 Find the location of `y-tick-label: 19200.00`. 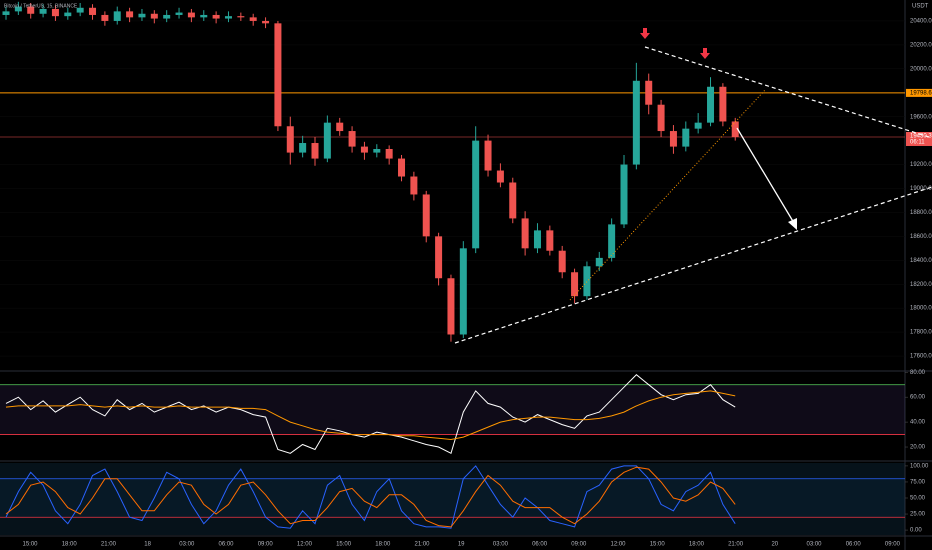

y-tick-label: 19200.00 is located at coordinates (921, 165).